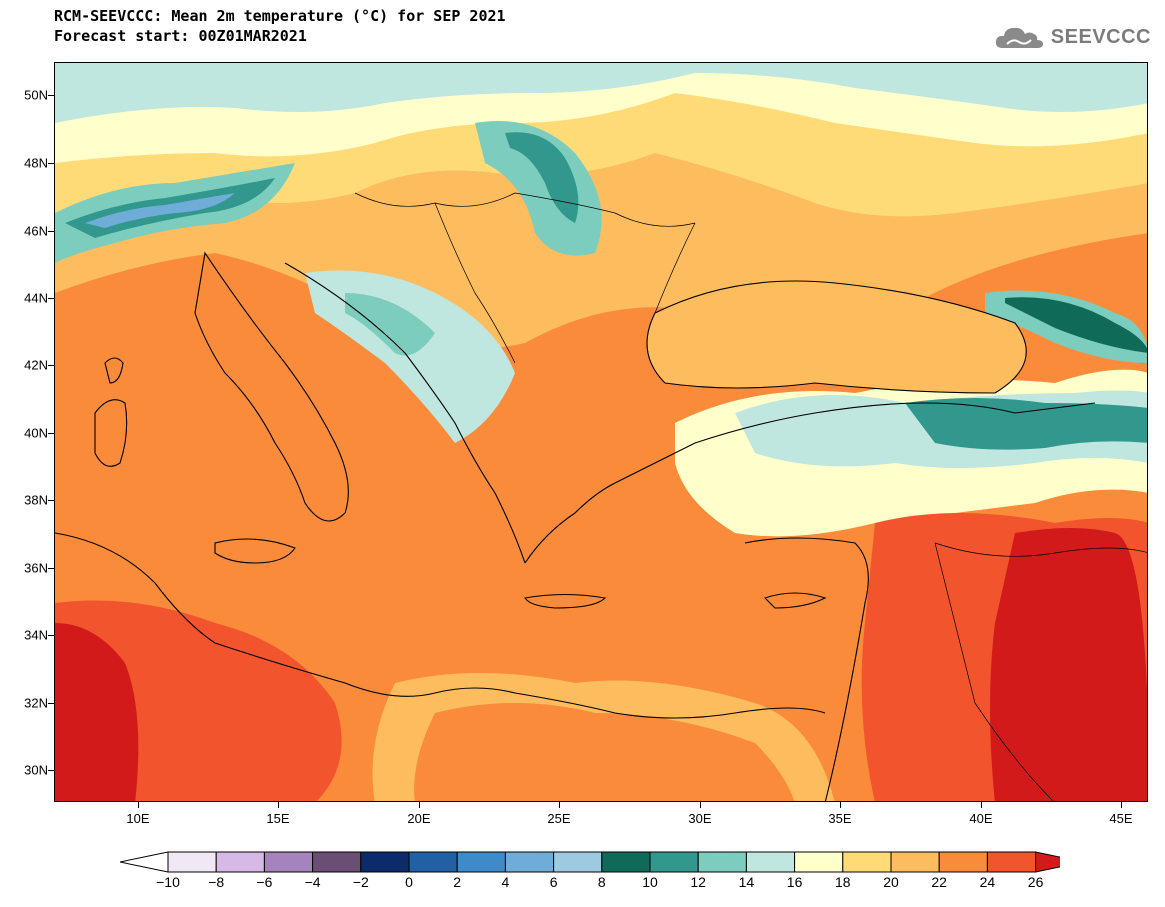 The height and width of the screenshot is (907, 1165). I want to click on lat-label-34n: 34N, so click(36, 635).